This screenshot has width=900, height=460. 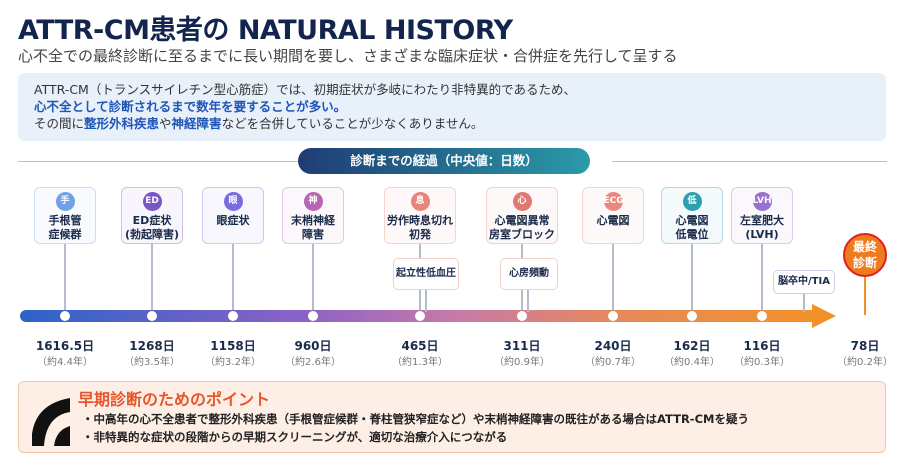 I want to click on event-years: （約0.9年）, so click(x=522, y=362).